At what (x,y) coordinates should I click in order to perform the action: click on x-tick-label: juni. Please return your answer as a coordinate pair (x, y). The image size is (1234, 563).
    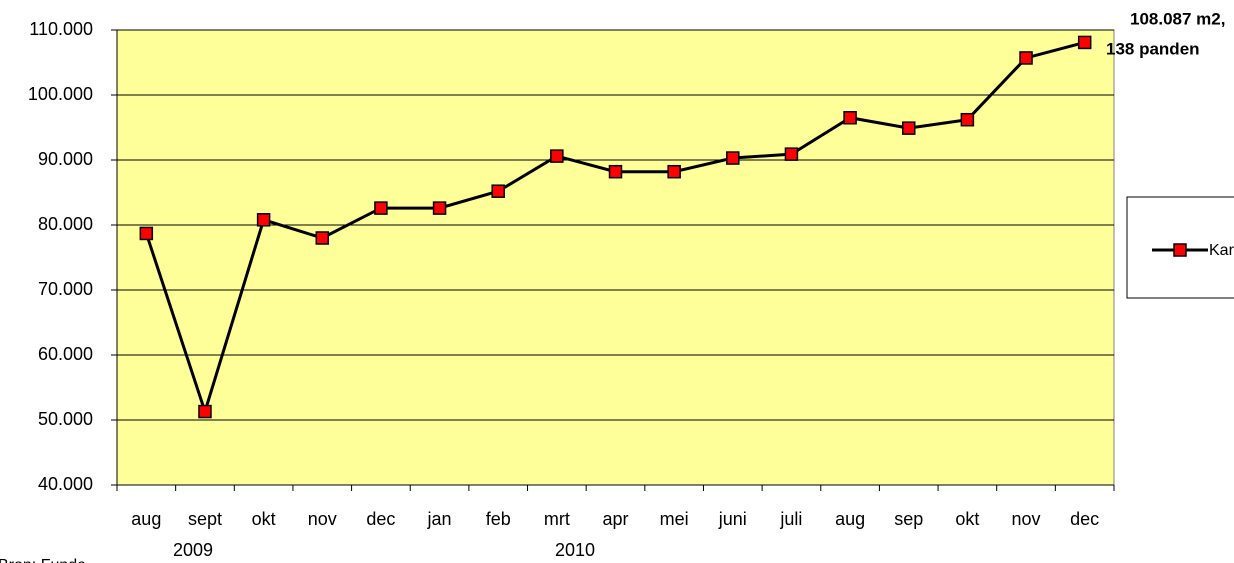
    Looking at the image, I should click on (732, 519).